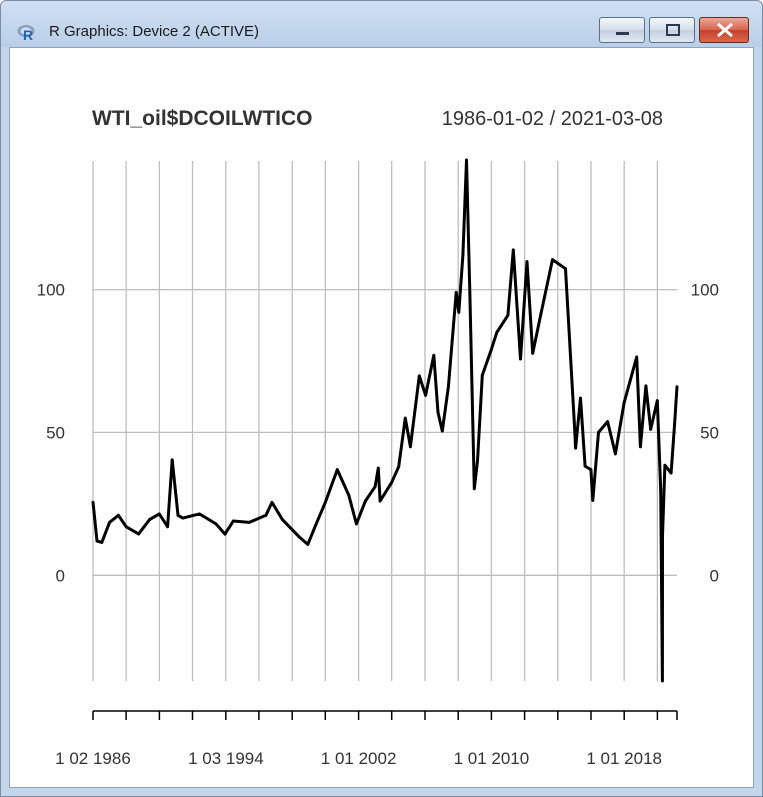 The width and height of the screenshot is (763, 797). What do you see at coordinates (552, 119) in the screenshot?
I see `date-range-label: 1986-01-02 / 2021-03-08` at bounding box center [552, 119].